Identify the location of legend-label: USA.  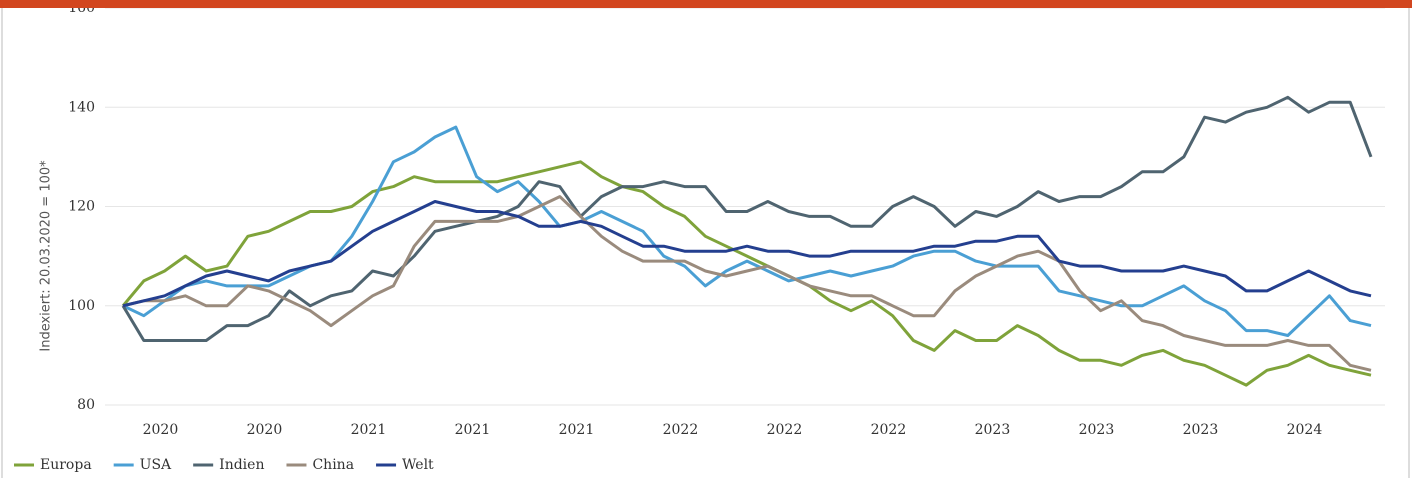
(156, 465).